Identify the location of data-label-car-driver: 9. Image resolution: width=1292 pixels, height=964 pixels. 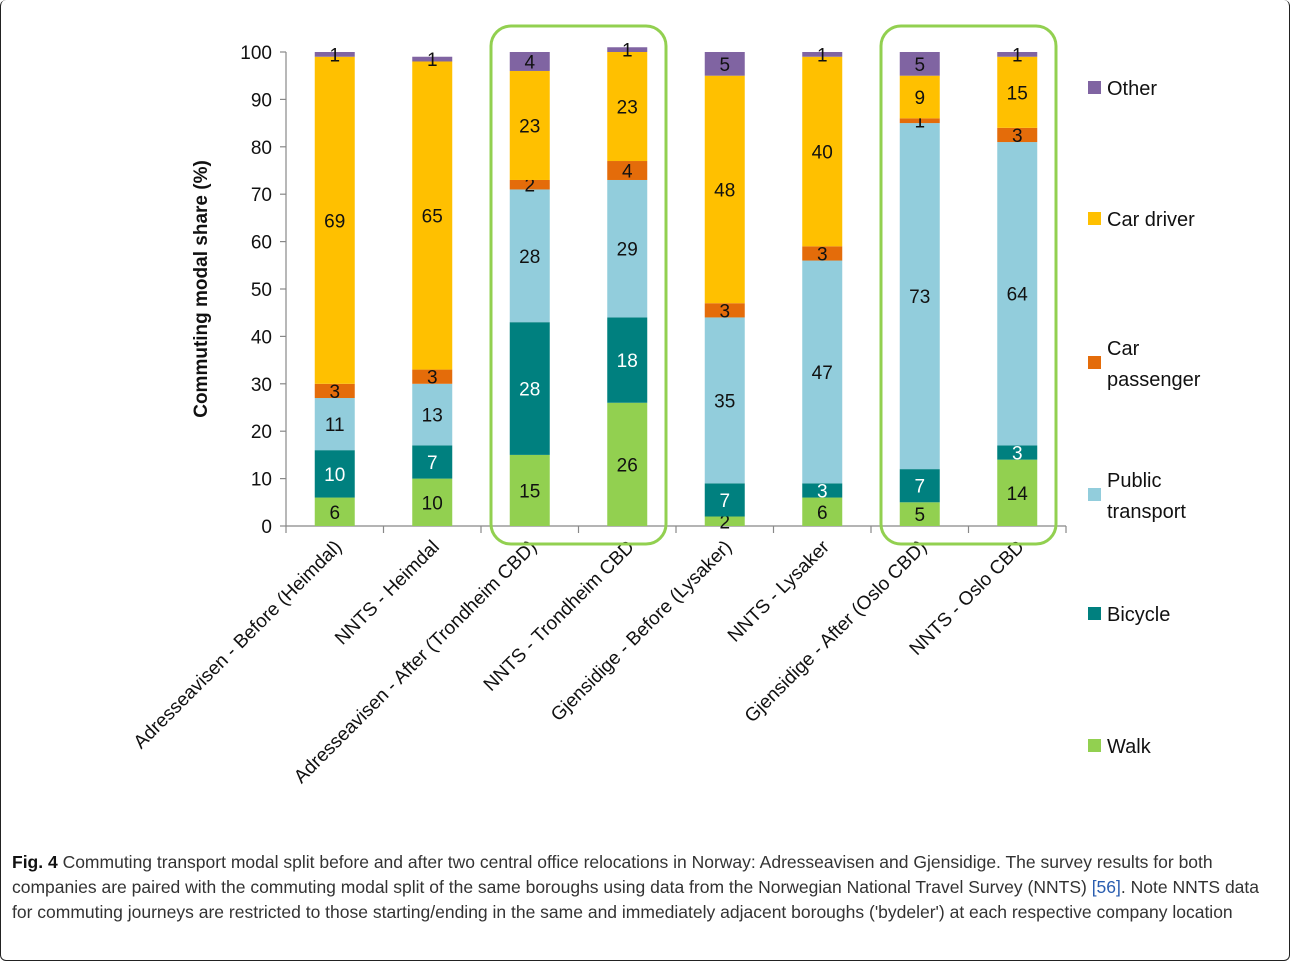
(919, 98).